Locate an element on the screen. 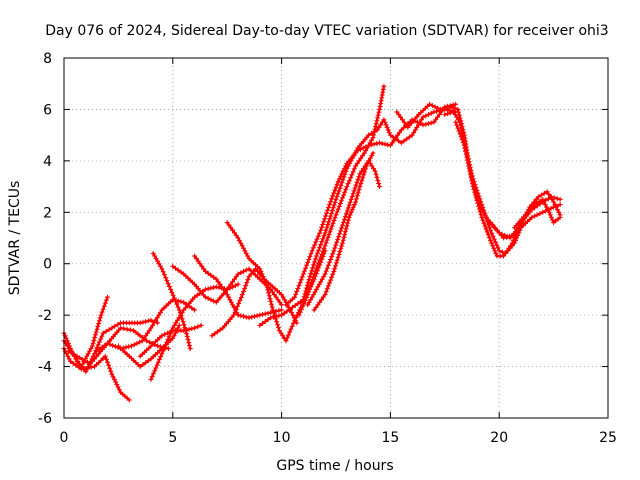 This screenshot has height=480, width=640. y-tick-label: -2 is located at coordinates (45, 316).